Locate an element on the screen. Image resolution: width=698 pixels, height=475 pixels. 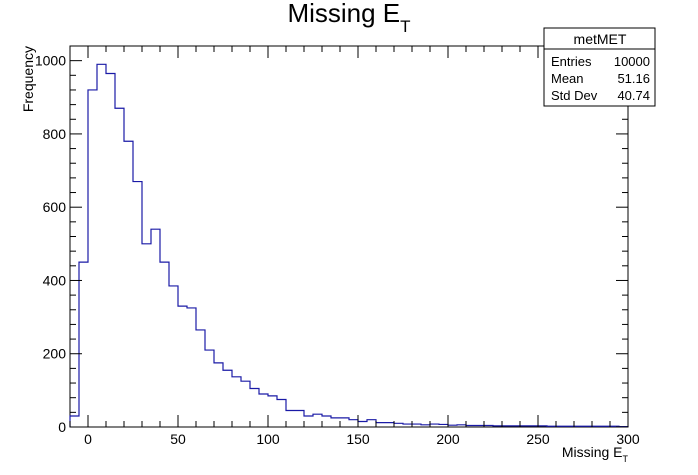
y-axis-label: Frequency is located at coordinates (28, 79).